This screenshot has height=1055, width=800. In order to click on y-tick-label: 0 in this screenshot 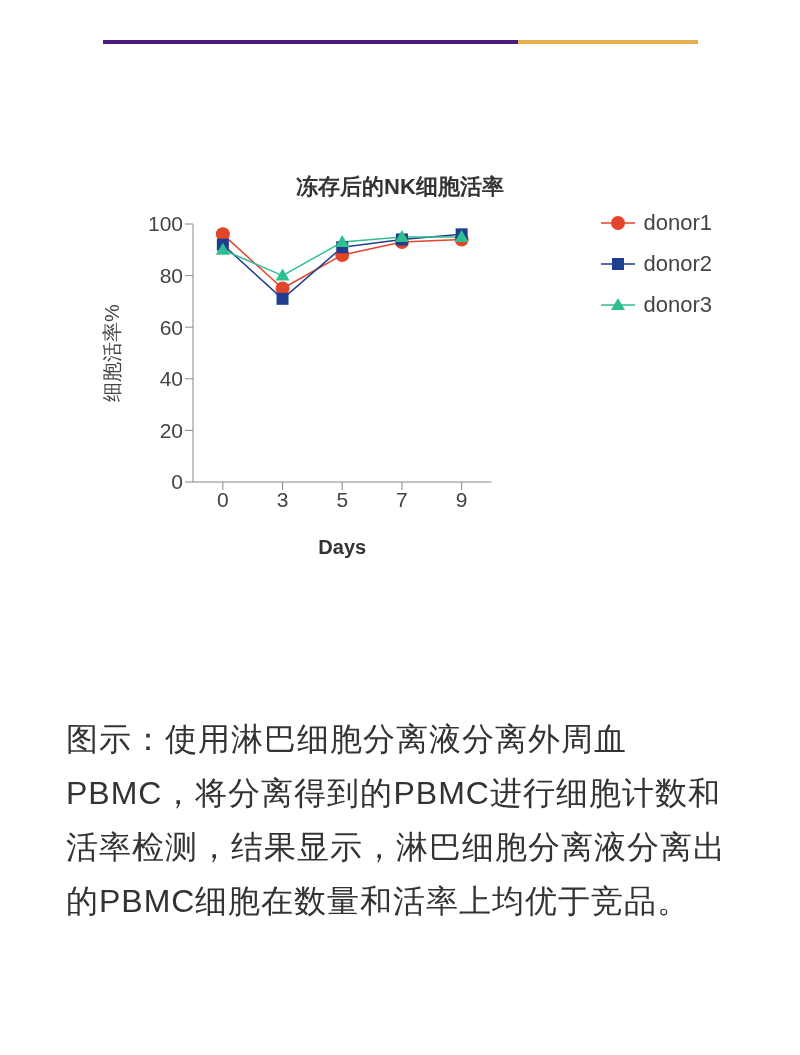, I will do `click(177, 482)`.